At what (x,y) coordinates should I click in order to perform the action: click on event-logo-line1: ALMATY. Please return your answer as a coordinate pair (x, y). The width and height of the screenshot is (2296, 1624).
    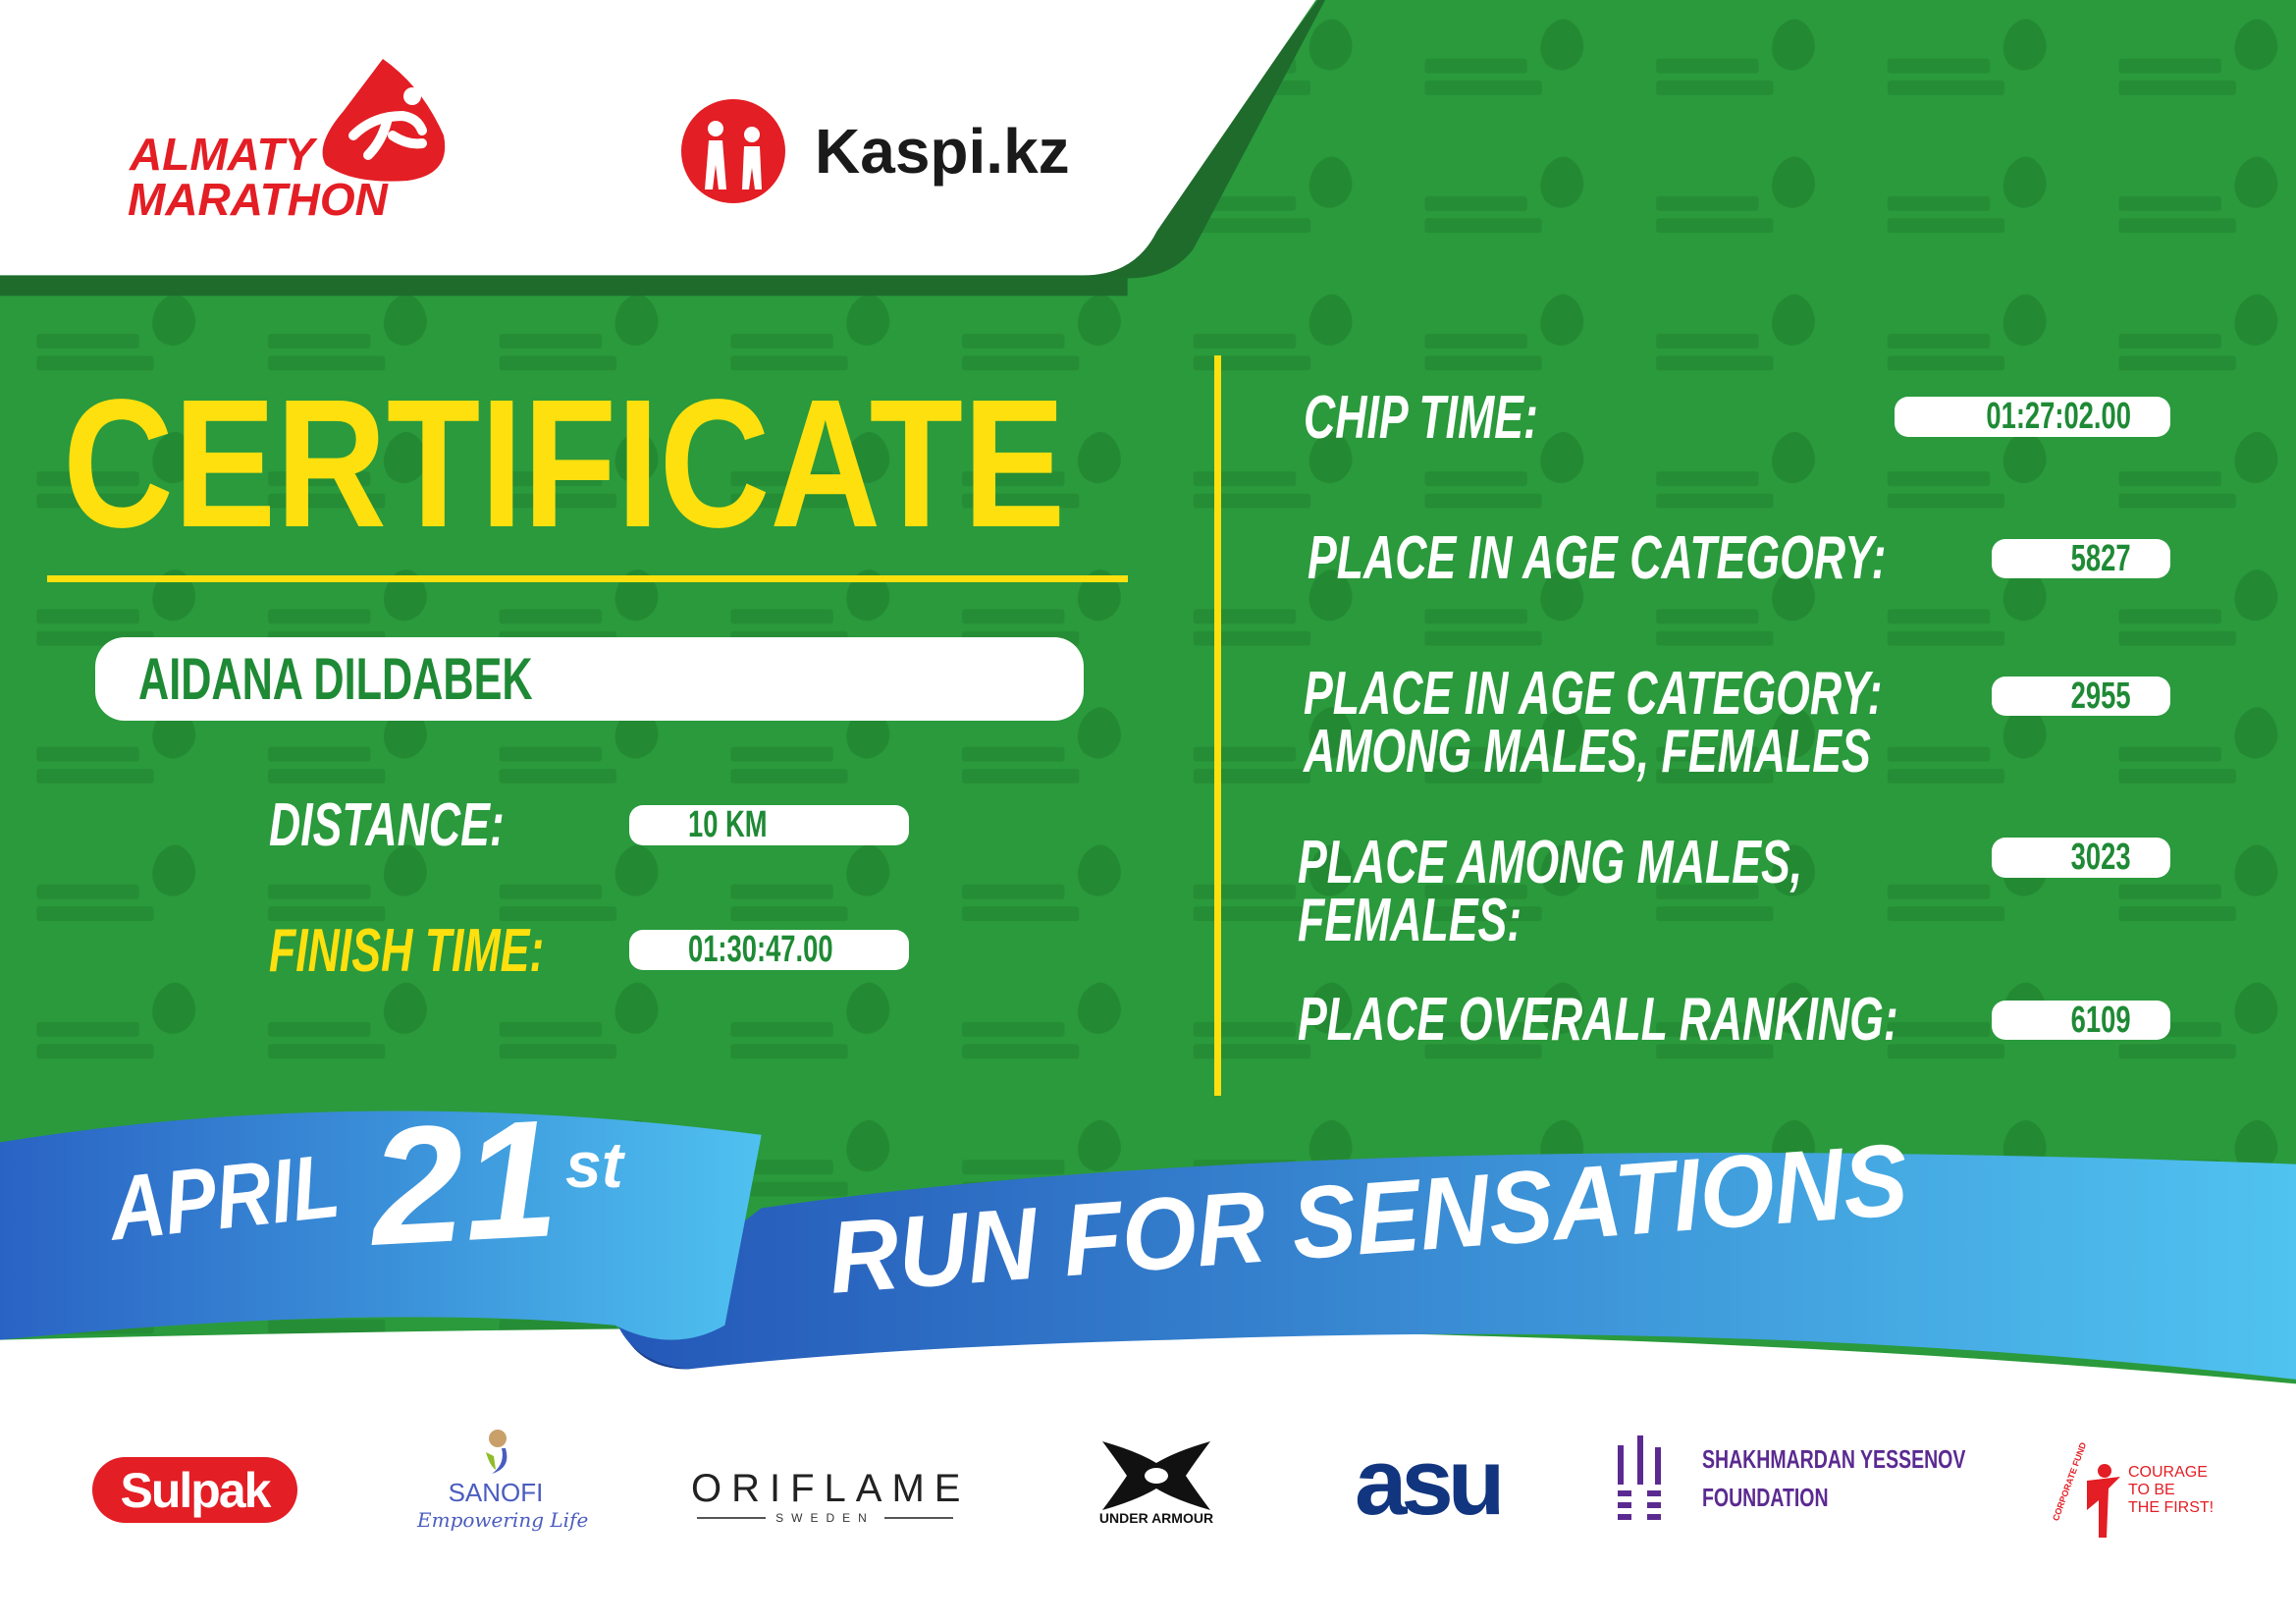
    Looking at the image, I should click on (222, 154).